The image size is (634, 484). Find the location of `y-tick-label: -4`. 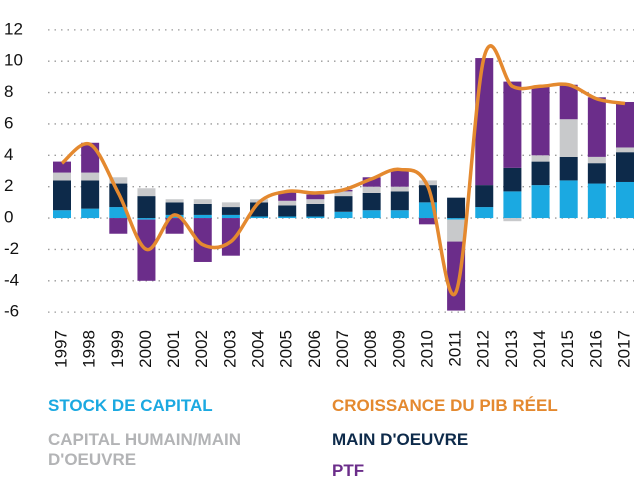

y-tick-label: -4 is located at coordinates (11, 279).